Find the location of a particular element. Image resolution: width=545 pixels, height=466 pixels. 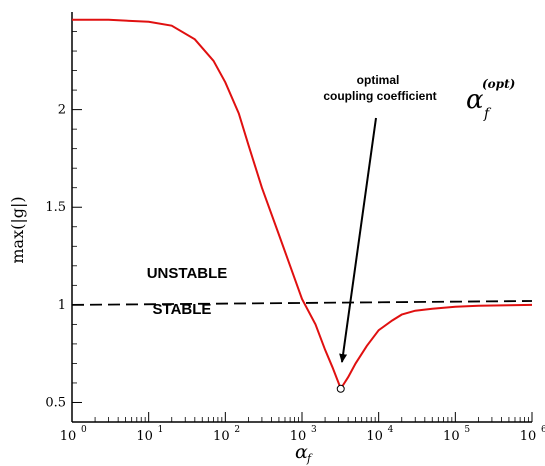

annotation-alpha-symbol: α is located at coordinates (475, 100).